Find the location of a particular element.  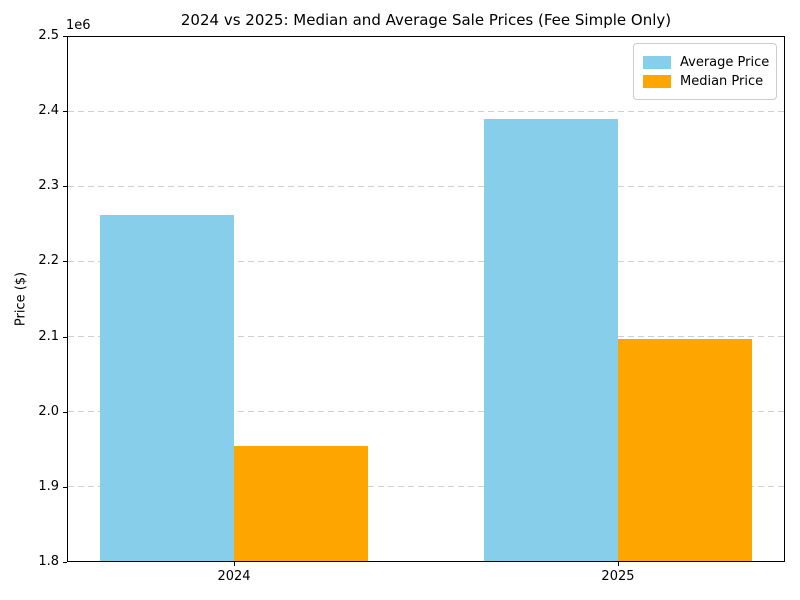

bar-2024-median-price is located at coordinates (301, 503).